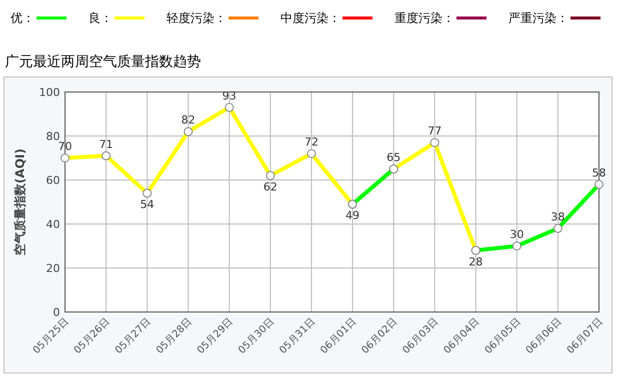 The image size is (619, 378). Describe the element at coordinates (188, 120) in the screenshot. I see `data-label: 82` at that location.